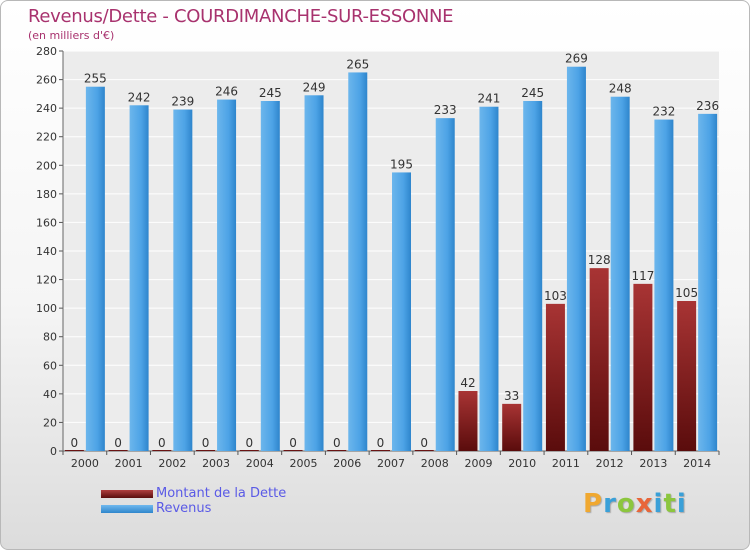 The height and width of the screenshot is (550, 750). What do you see at coordinates (127, 494) in the screenshot?
I see `legend-swatch-dette` at bounding box center [127, 494].